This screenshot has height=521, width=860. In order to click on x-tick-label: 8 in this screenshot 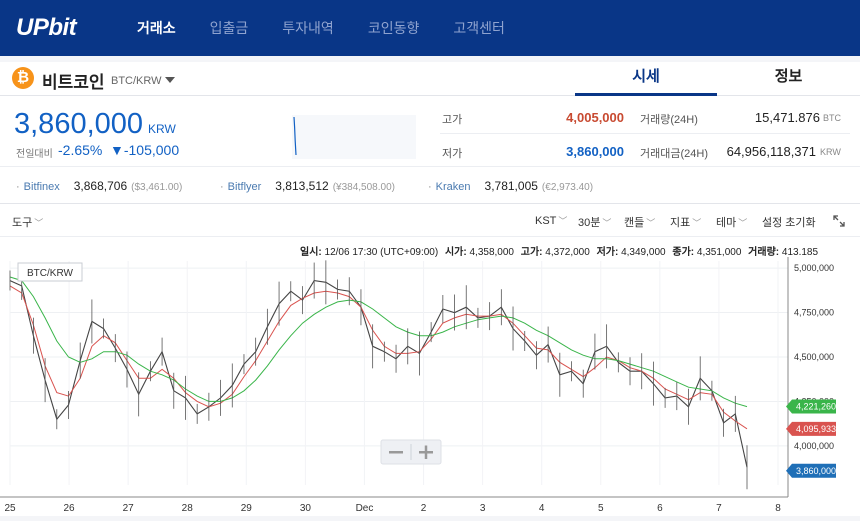, I will do `click(778, 508)`.